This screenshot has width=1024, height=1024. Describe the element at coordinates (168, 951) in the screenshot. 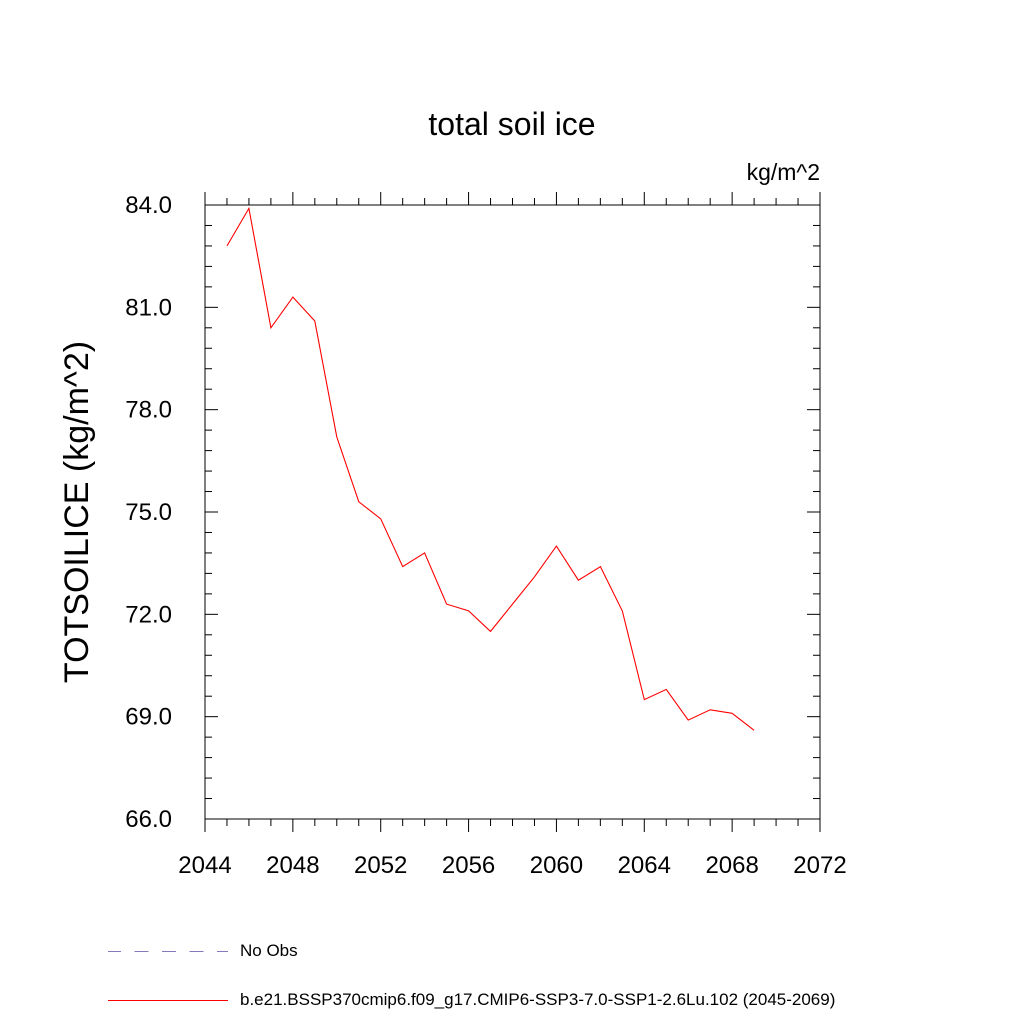

I see `legend-swatch-dashed` at that location.